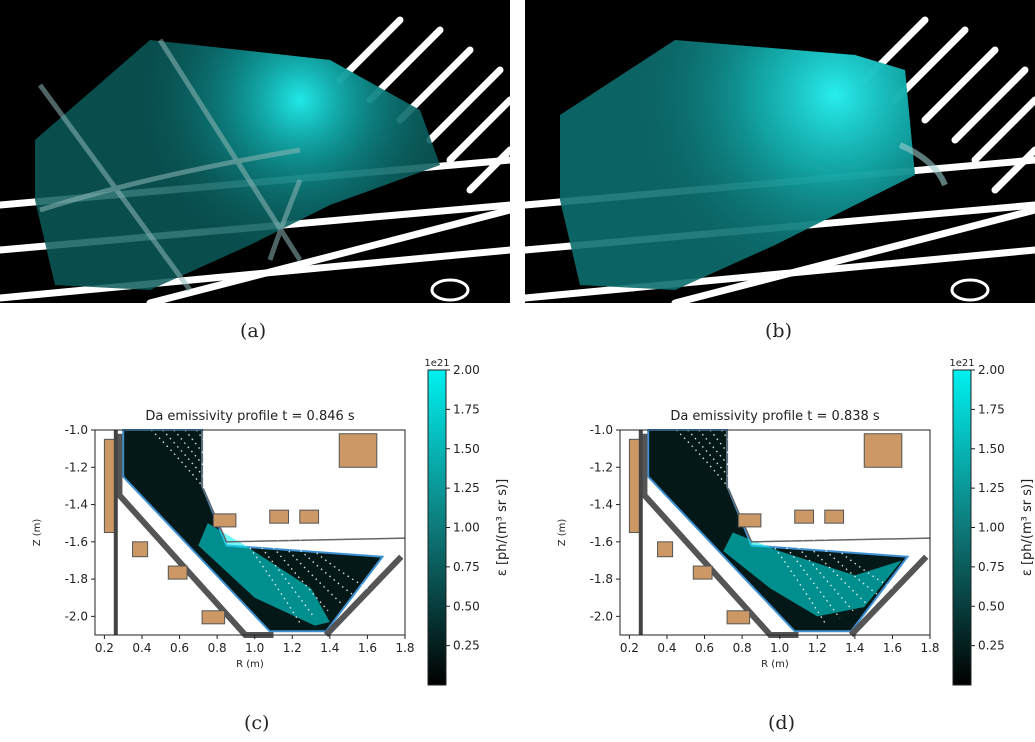 This screenshot has height=742, width=1035. What do you see at coordinates (775, 416) in the screenshot?
I see `chart-title: Da emissivity profile t = 0.838 s` at bounding box center [775, 416].